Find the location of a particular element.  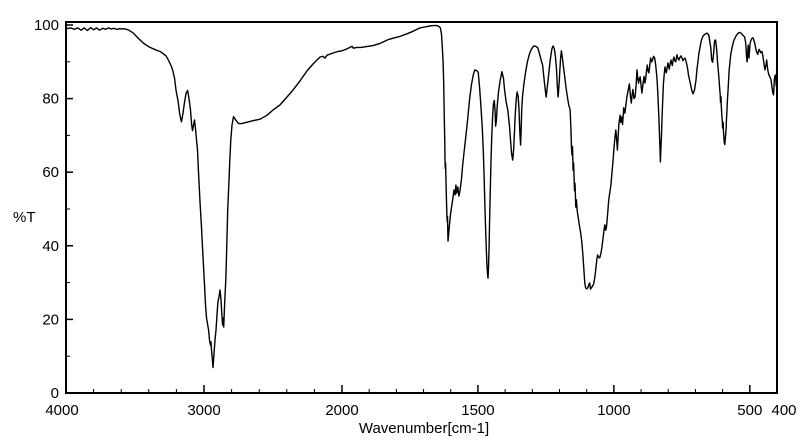

x-tick-label: 500 is located at coordinates (749, 410).